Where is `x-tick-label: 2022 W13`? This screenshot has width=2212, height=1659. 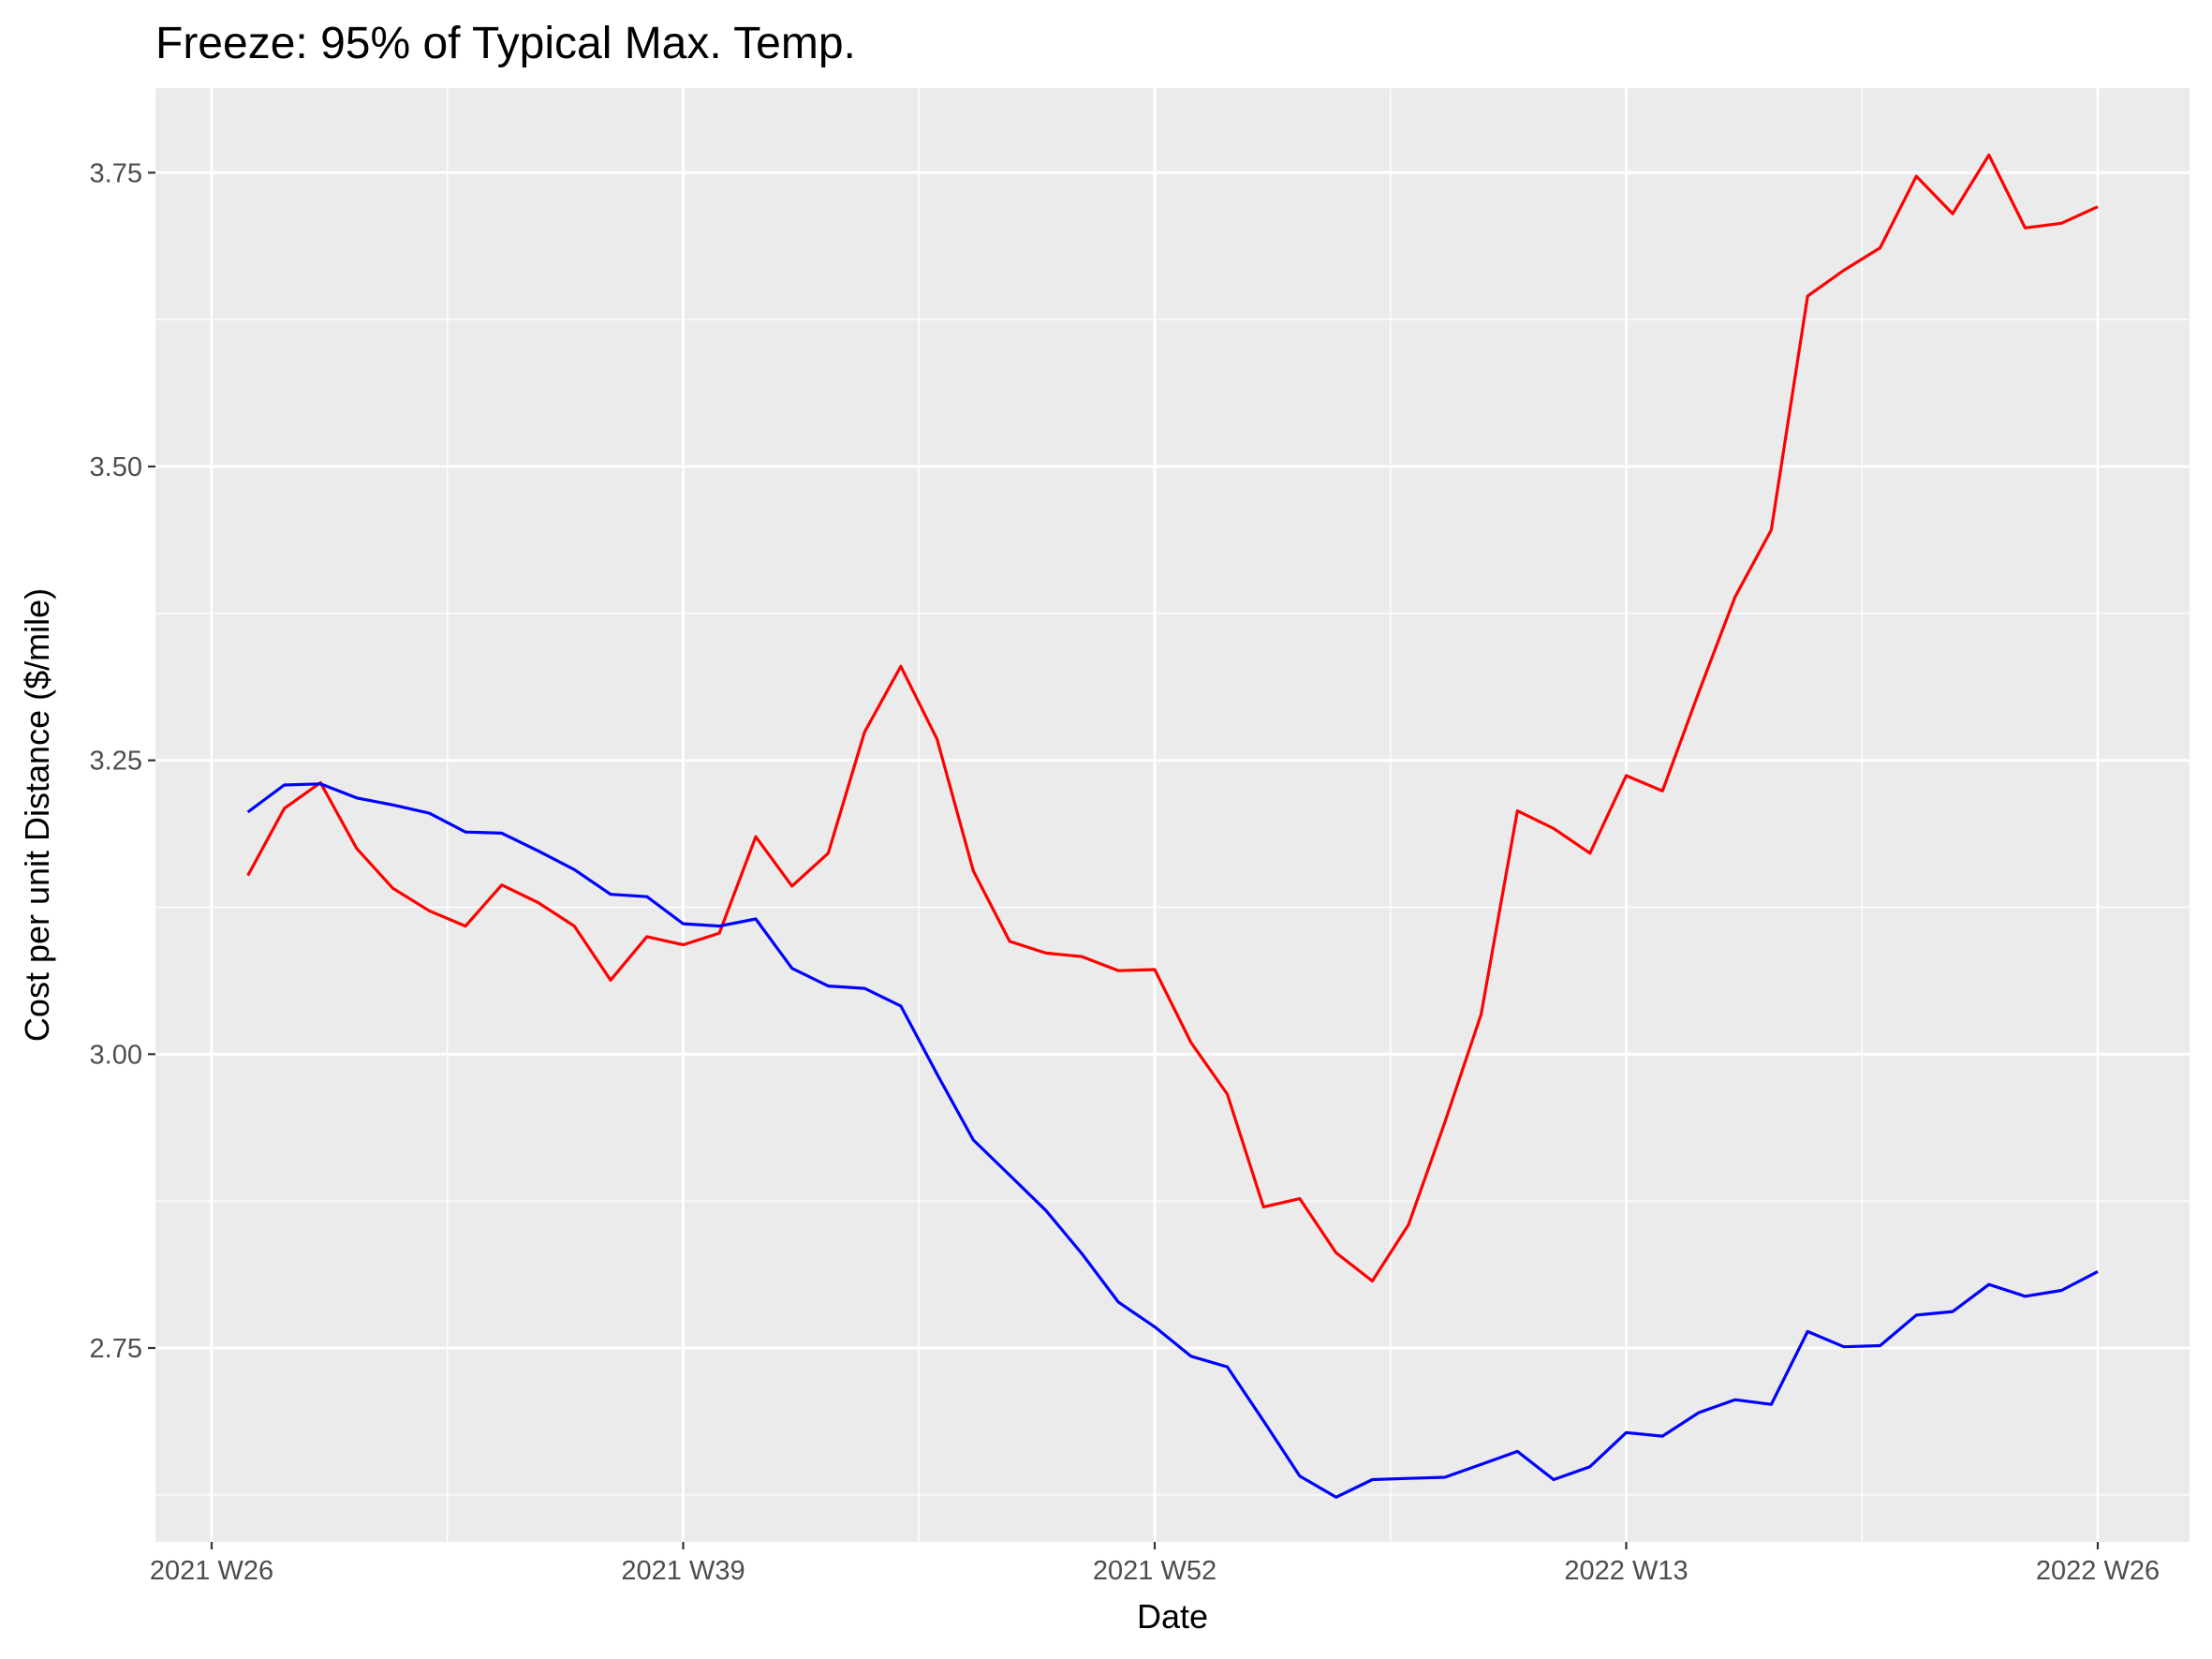 x-tick-label: 2022 W13 is located at coordinates (1626, 1571).